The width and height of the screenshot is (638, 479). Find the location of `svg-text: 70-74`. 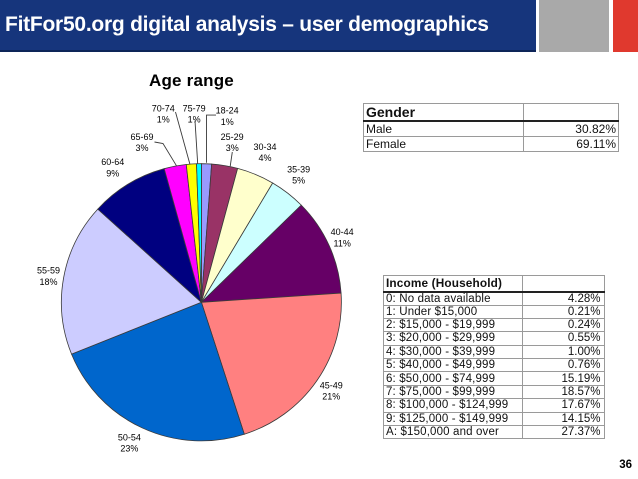

svg-text: 70-74 is located at coordinates (163, 108).